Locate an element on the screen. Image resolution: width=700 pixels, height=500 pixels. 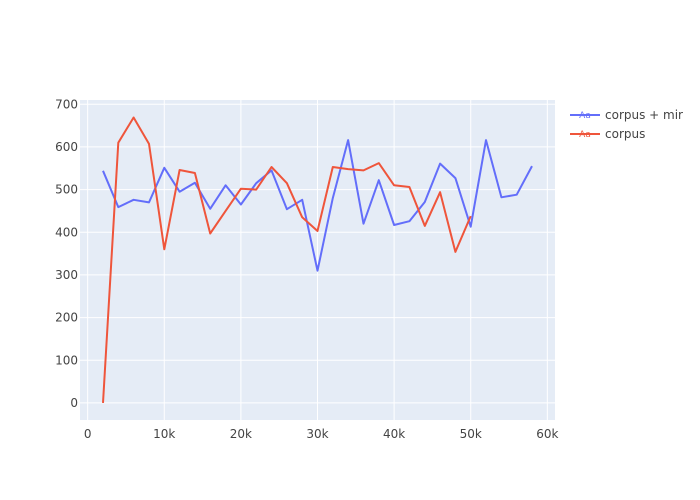
x-tick-label: 10k is located at coordinates (164, 434).